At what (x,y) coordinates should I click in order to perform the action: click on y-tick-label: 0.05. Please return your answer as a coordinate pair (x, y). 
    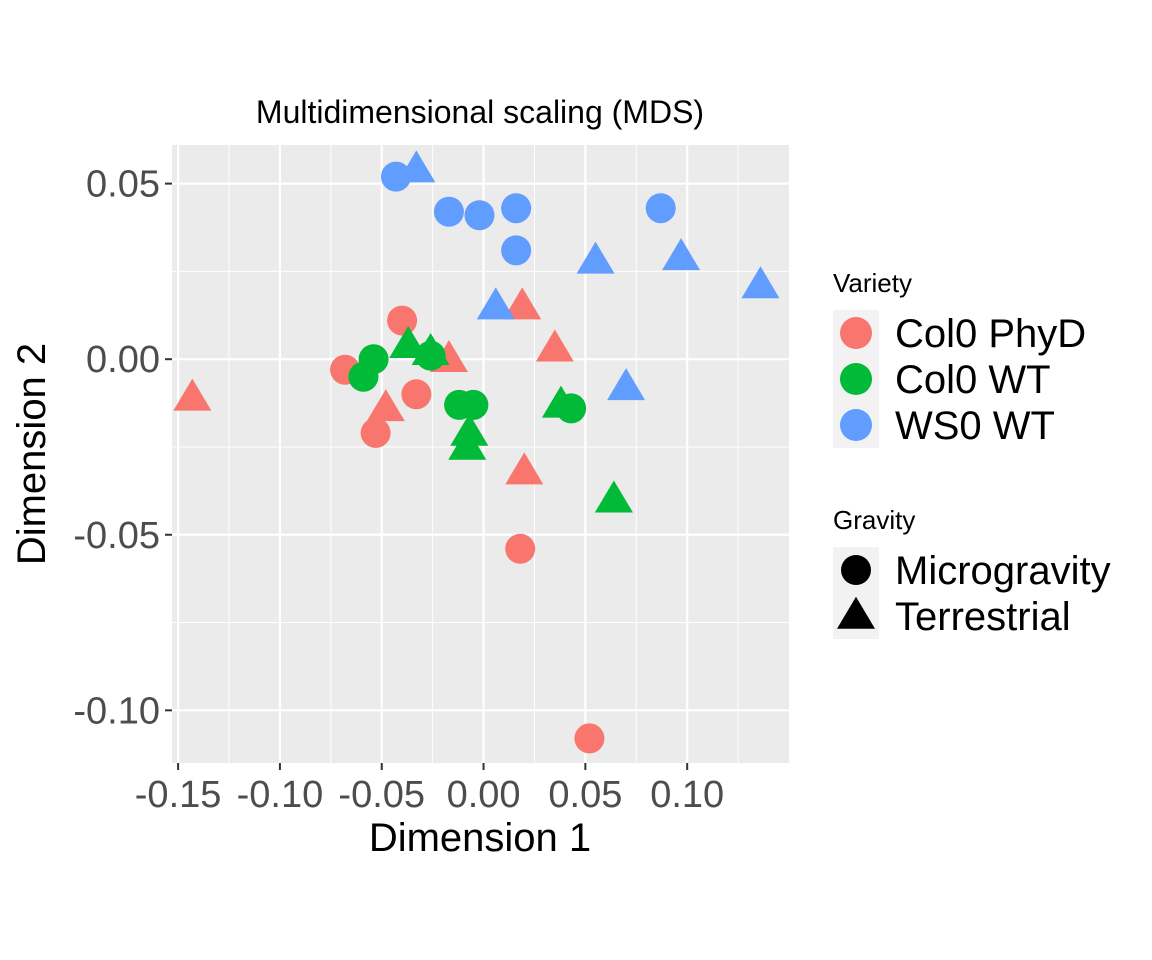
    Looking at the image, I should click on (123, 185).